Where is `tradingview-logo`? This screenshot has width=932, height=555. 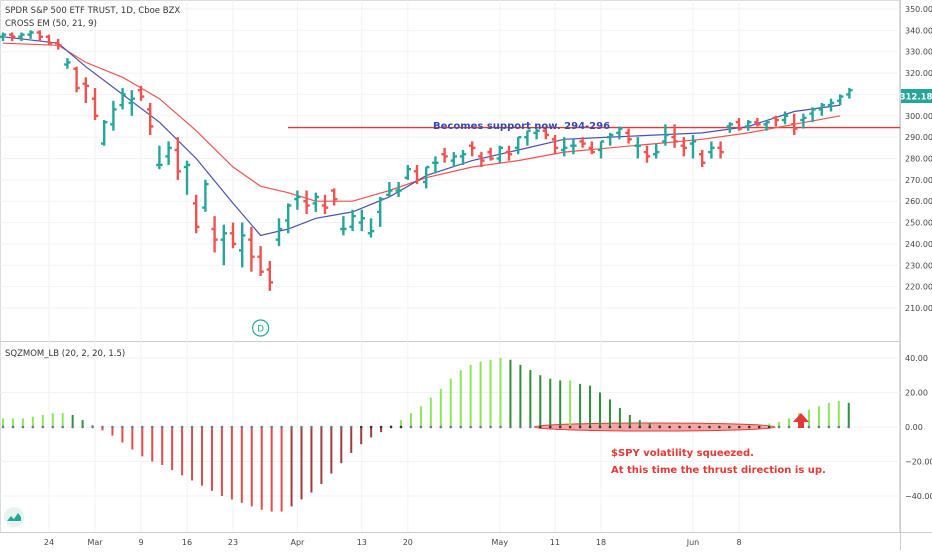
tradingview-logo is located at coordinates (14, 517).